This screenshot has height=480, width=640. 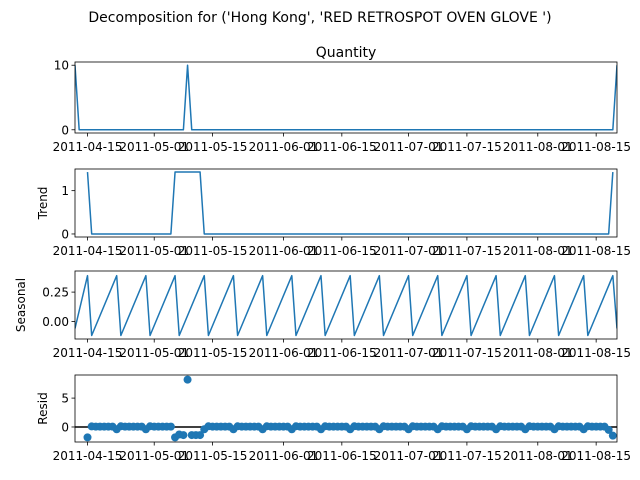 I want to click on y-axis-label: Seasonal, so click(x=21, y=305).